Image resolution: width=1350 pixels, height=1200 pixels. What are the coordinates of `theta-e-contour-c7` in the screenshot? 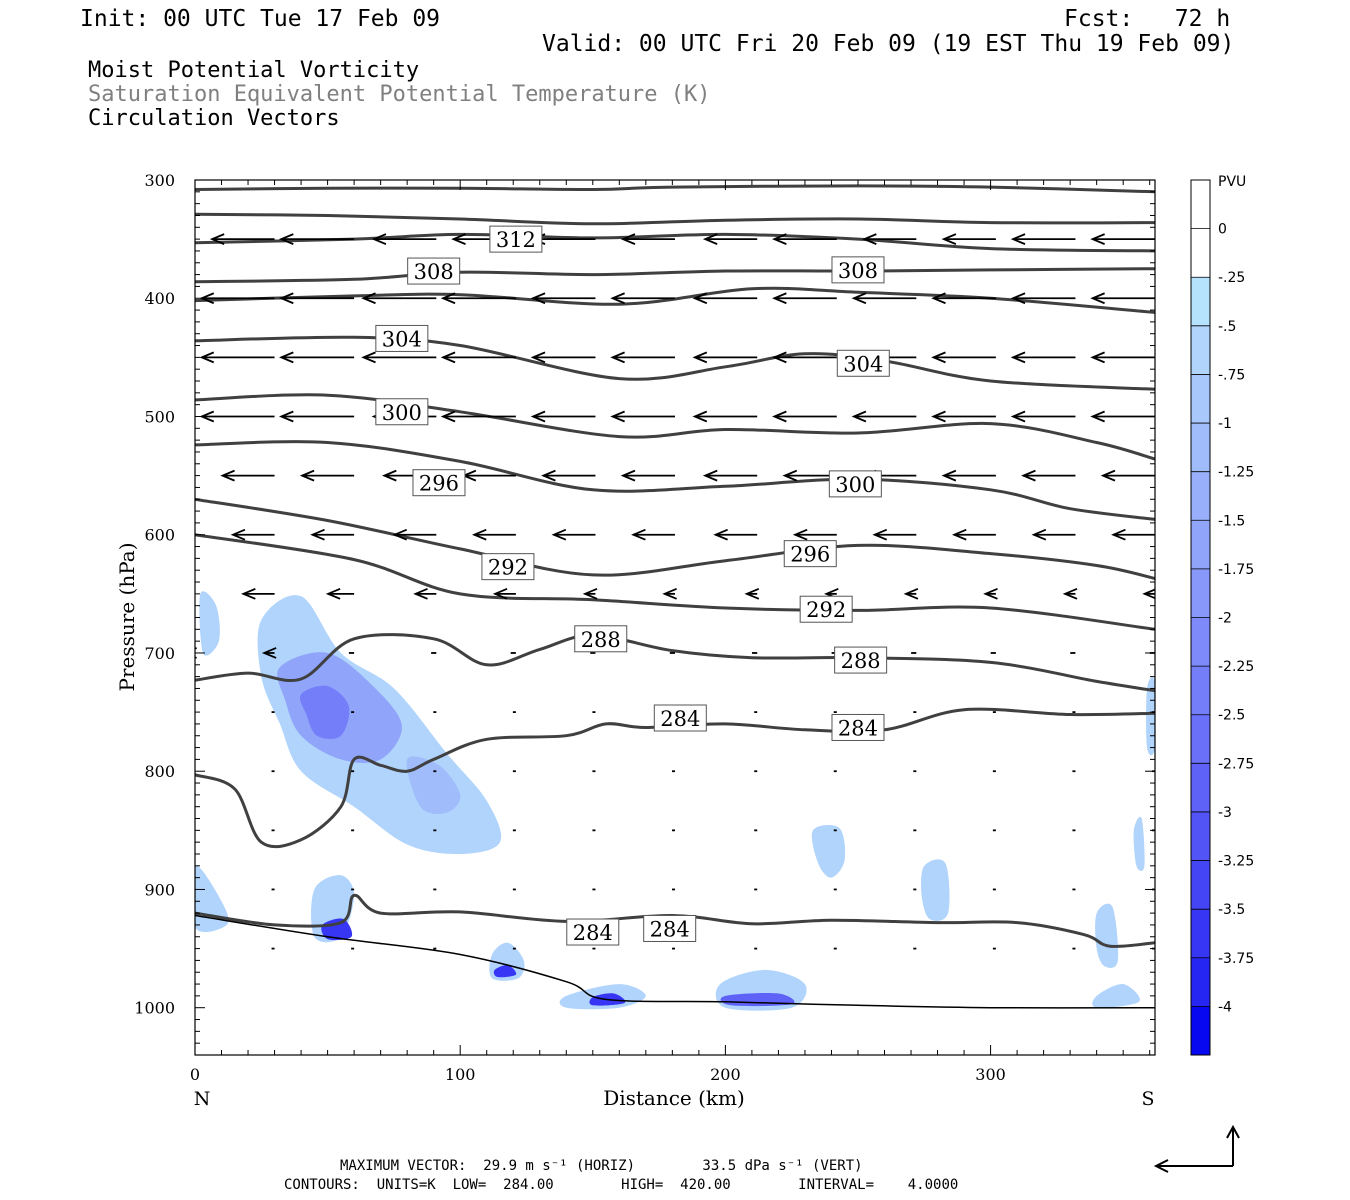 It's located at (675, 427).